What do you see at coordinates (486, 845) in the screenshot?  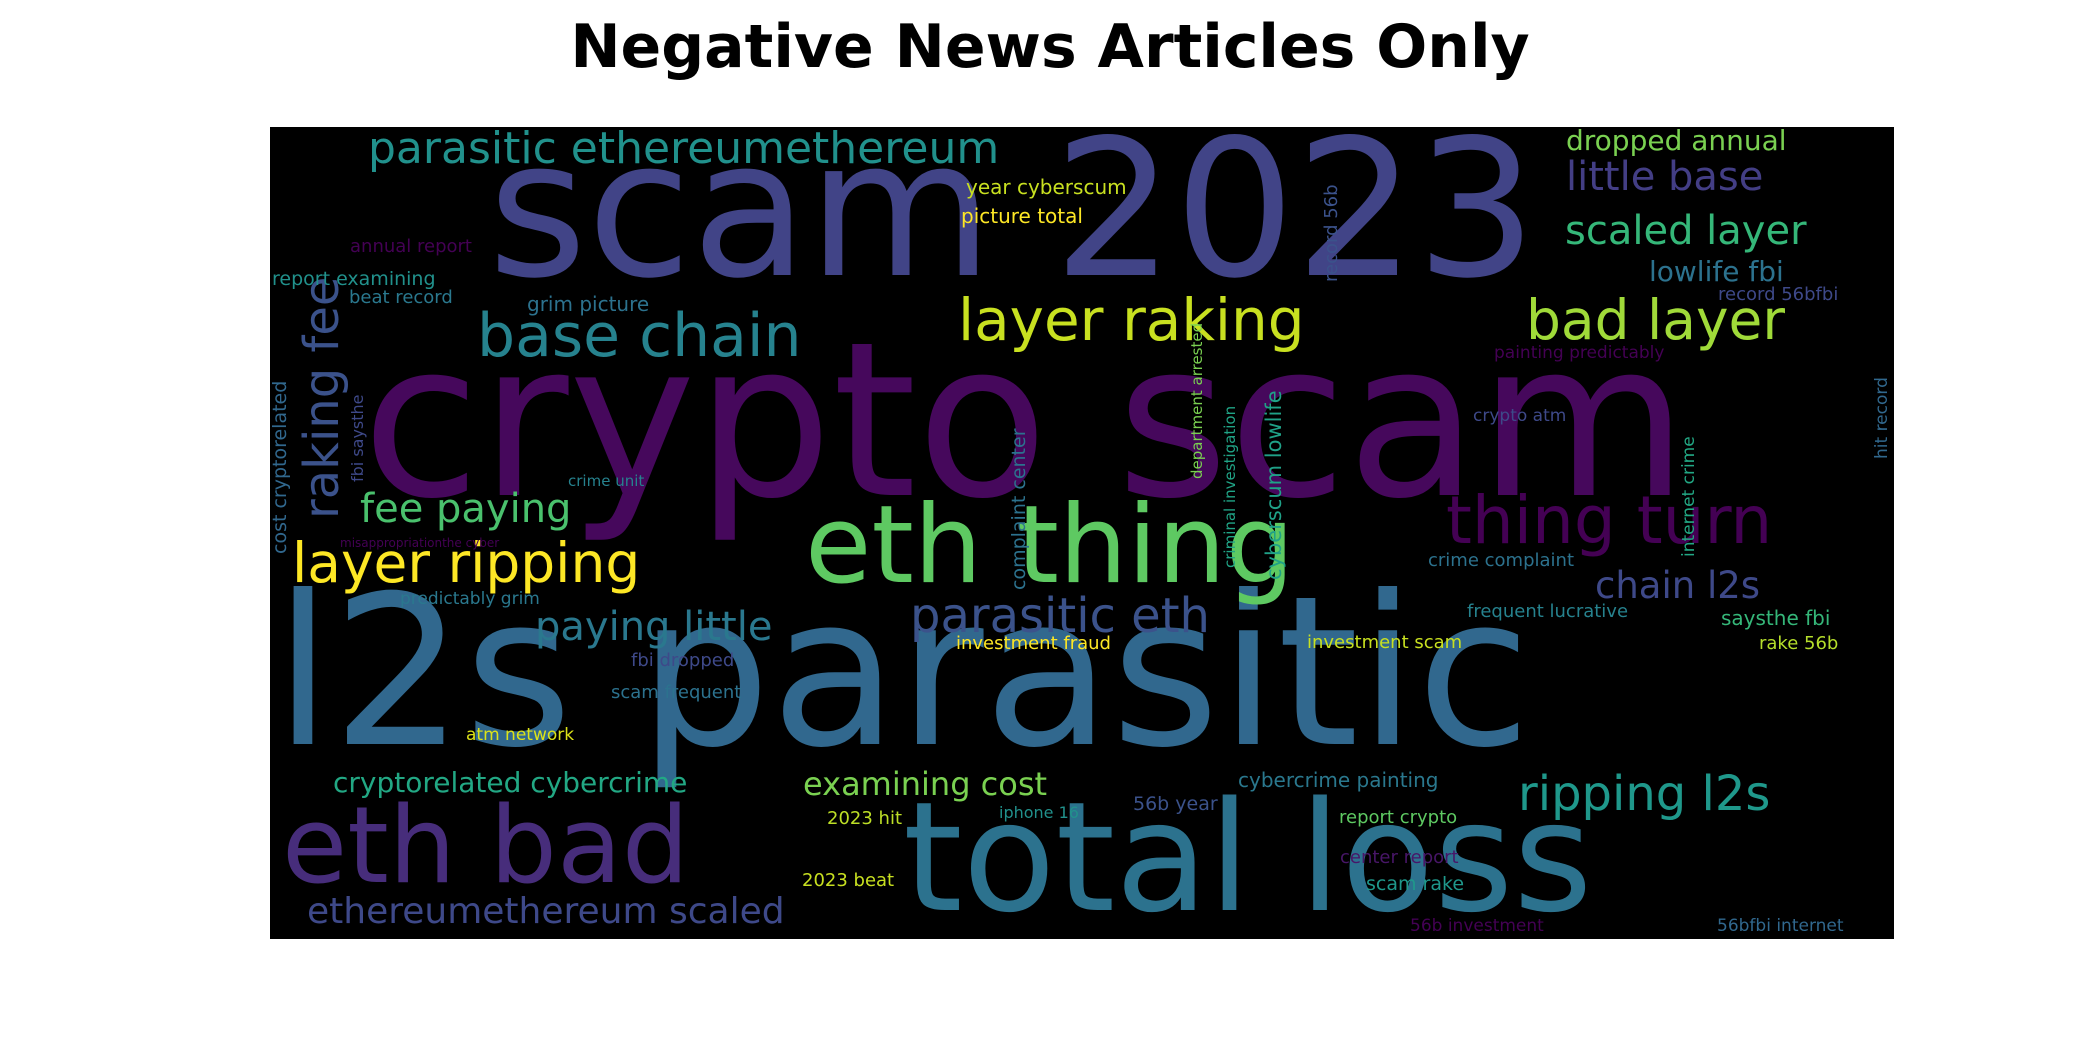 I see `word-eth-bad: eth bad` at bounding box center [486, 845].